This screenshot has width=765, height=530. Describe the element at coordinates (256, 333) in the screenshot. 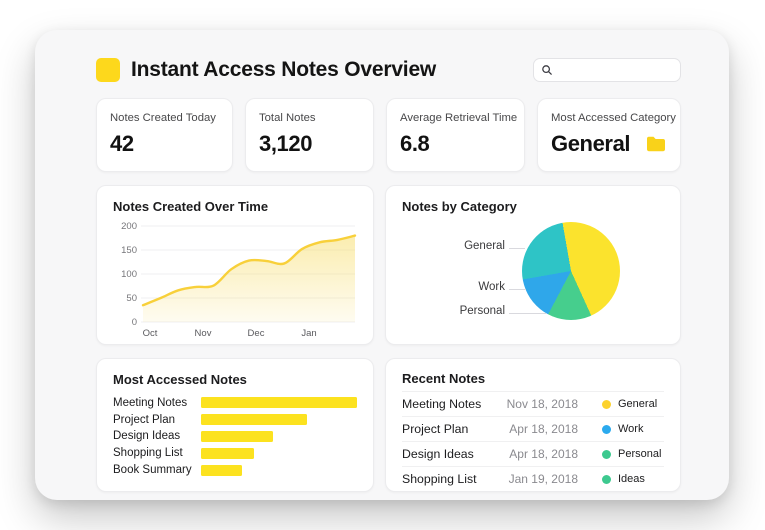

I see `svg-text: Dec` at that location.